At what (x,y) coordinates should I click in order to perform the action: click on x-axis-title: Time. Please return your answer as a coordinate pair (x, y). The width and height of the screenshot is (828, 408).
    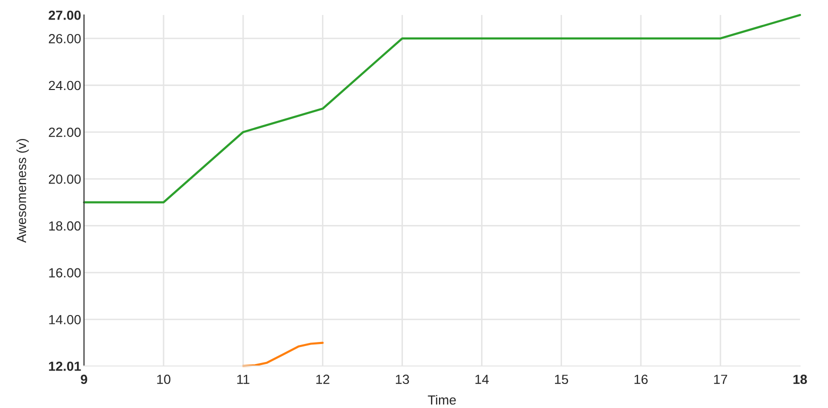
    Looking at the image, I should click on (442, 399).